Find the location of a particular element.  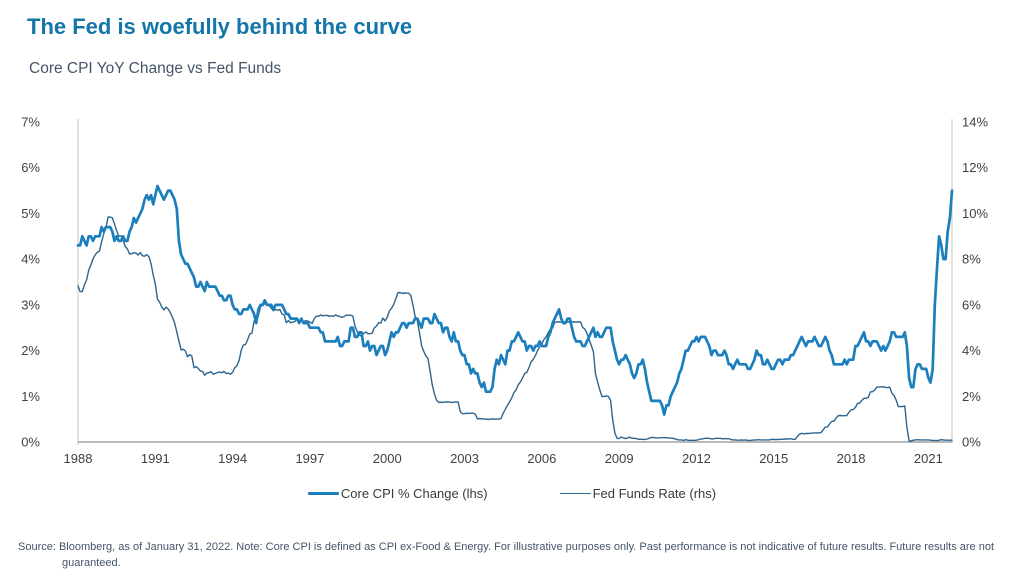

y-axis-left-tick-label: 6% is located at coordinates (30, 167).